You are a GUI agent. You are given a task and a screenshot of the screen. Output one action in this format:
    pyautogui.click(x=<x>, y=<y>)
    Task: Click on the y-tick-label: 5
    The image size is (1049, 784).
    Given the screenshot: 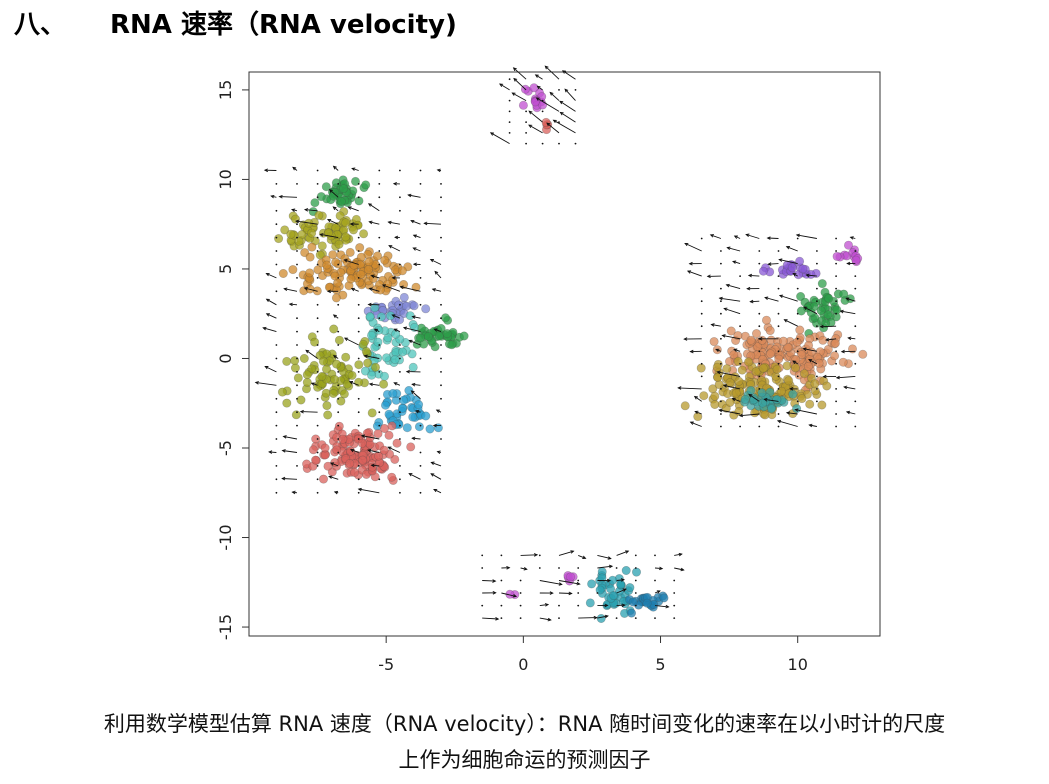 What is the action you would take?
    pyautogui.click(x=225, y=269)
    